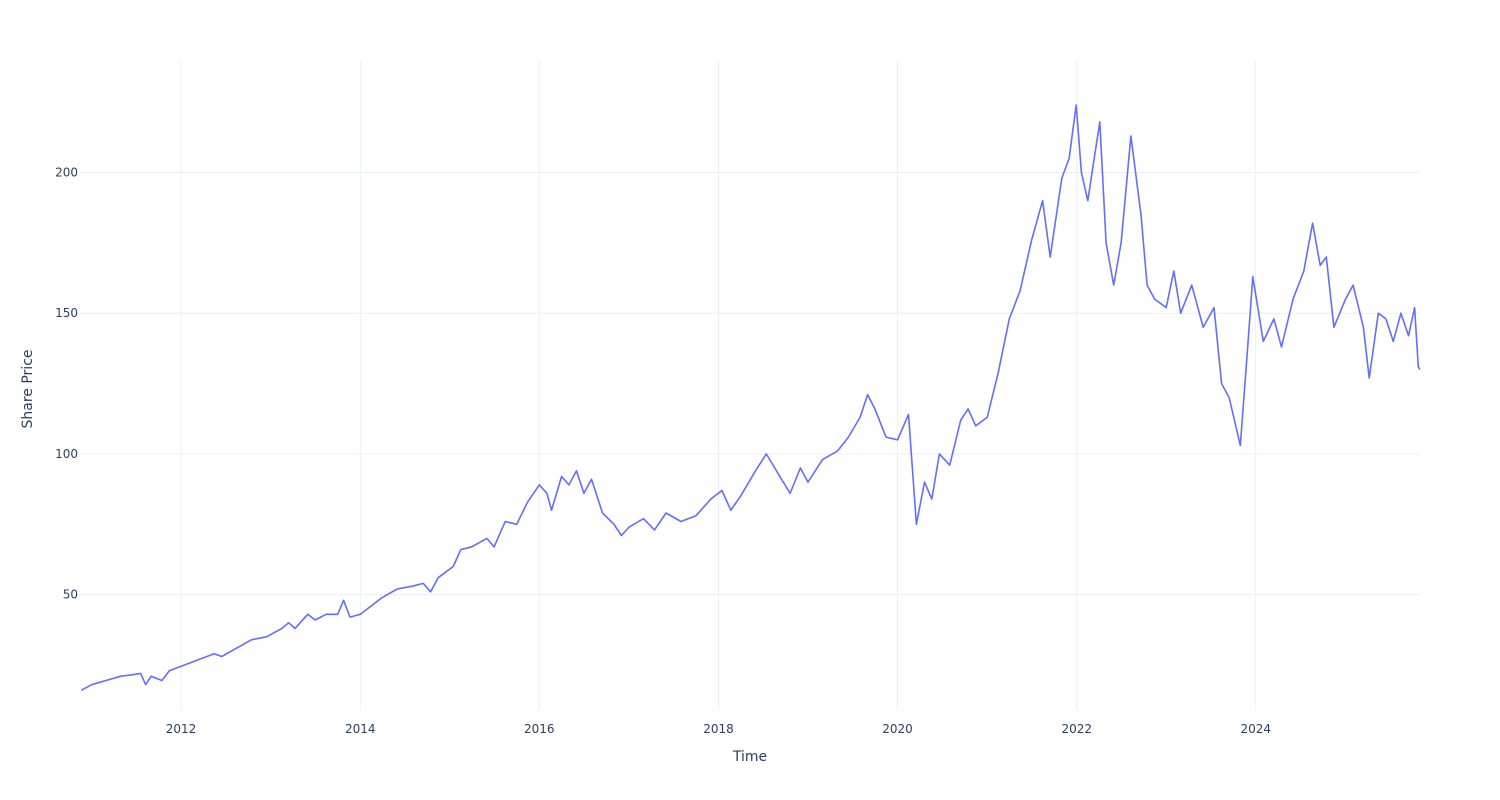 This screenshot has width=1500, height=800. I want to click on y-tick-label: 100, so click(66, 454).